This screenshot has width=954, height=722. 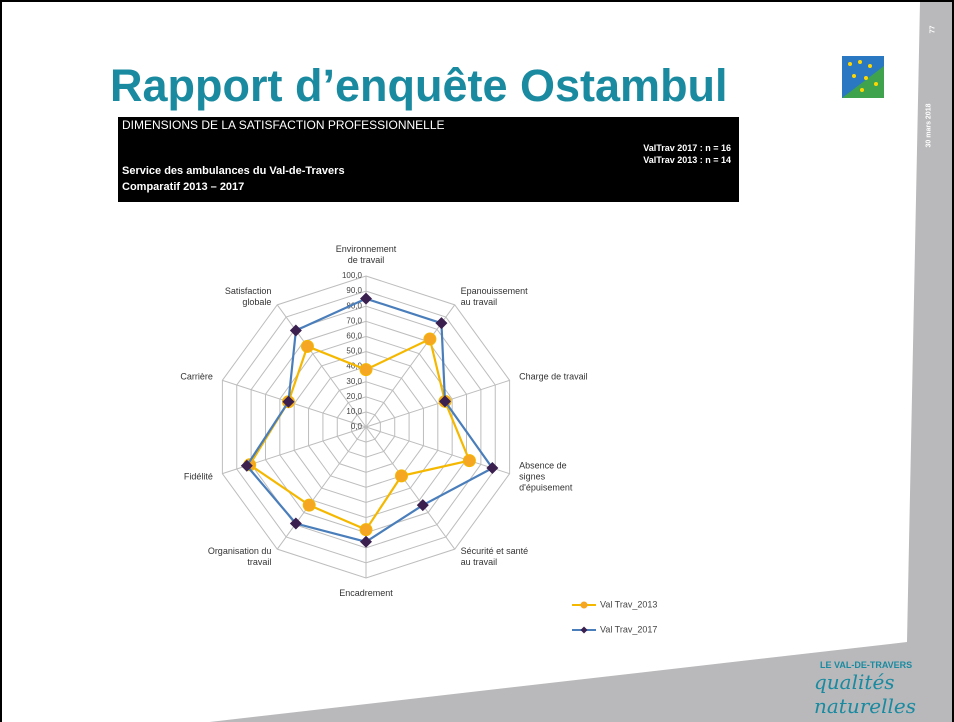 I want to click on axis-label: Encadrement, so click(x=366, y=593).